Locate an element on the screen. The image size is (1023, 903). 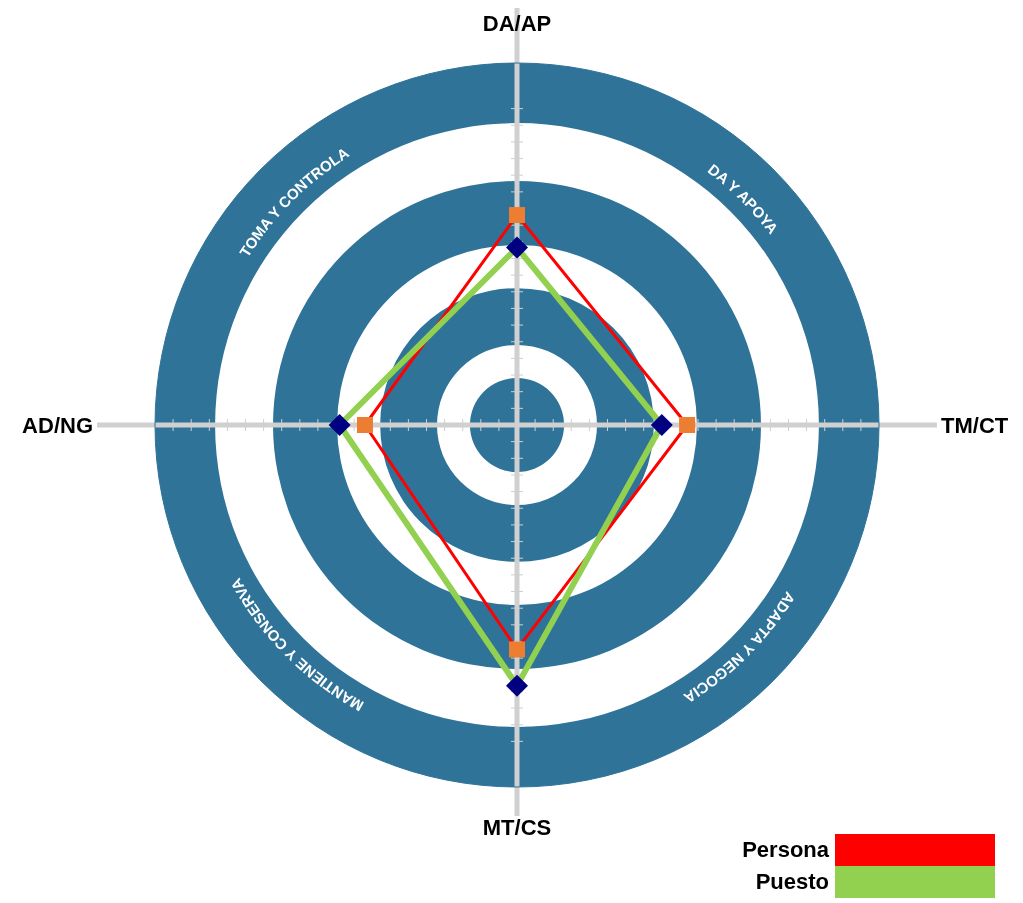
text: Puesto is located at coordinates (792, 882).